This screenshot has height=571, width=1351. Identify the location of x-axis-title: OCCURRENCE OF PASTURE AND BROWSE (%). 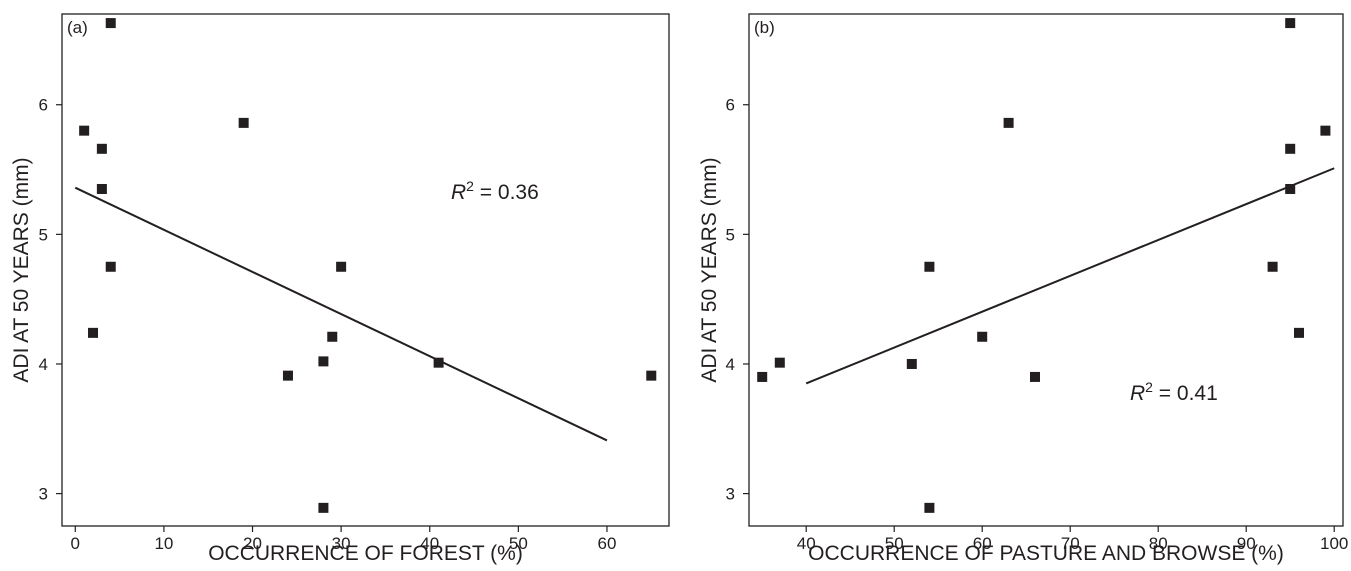
(1046, 553).